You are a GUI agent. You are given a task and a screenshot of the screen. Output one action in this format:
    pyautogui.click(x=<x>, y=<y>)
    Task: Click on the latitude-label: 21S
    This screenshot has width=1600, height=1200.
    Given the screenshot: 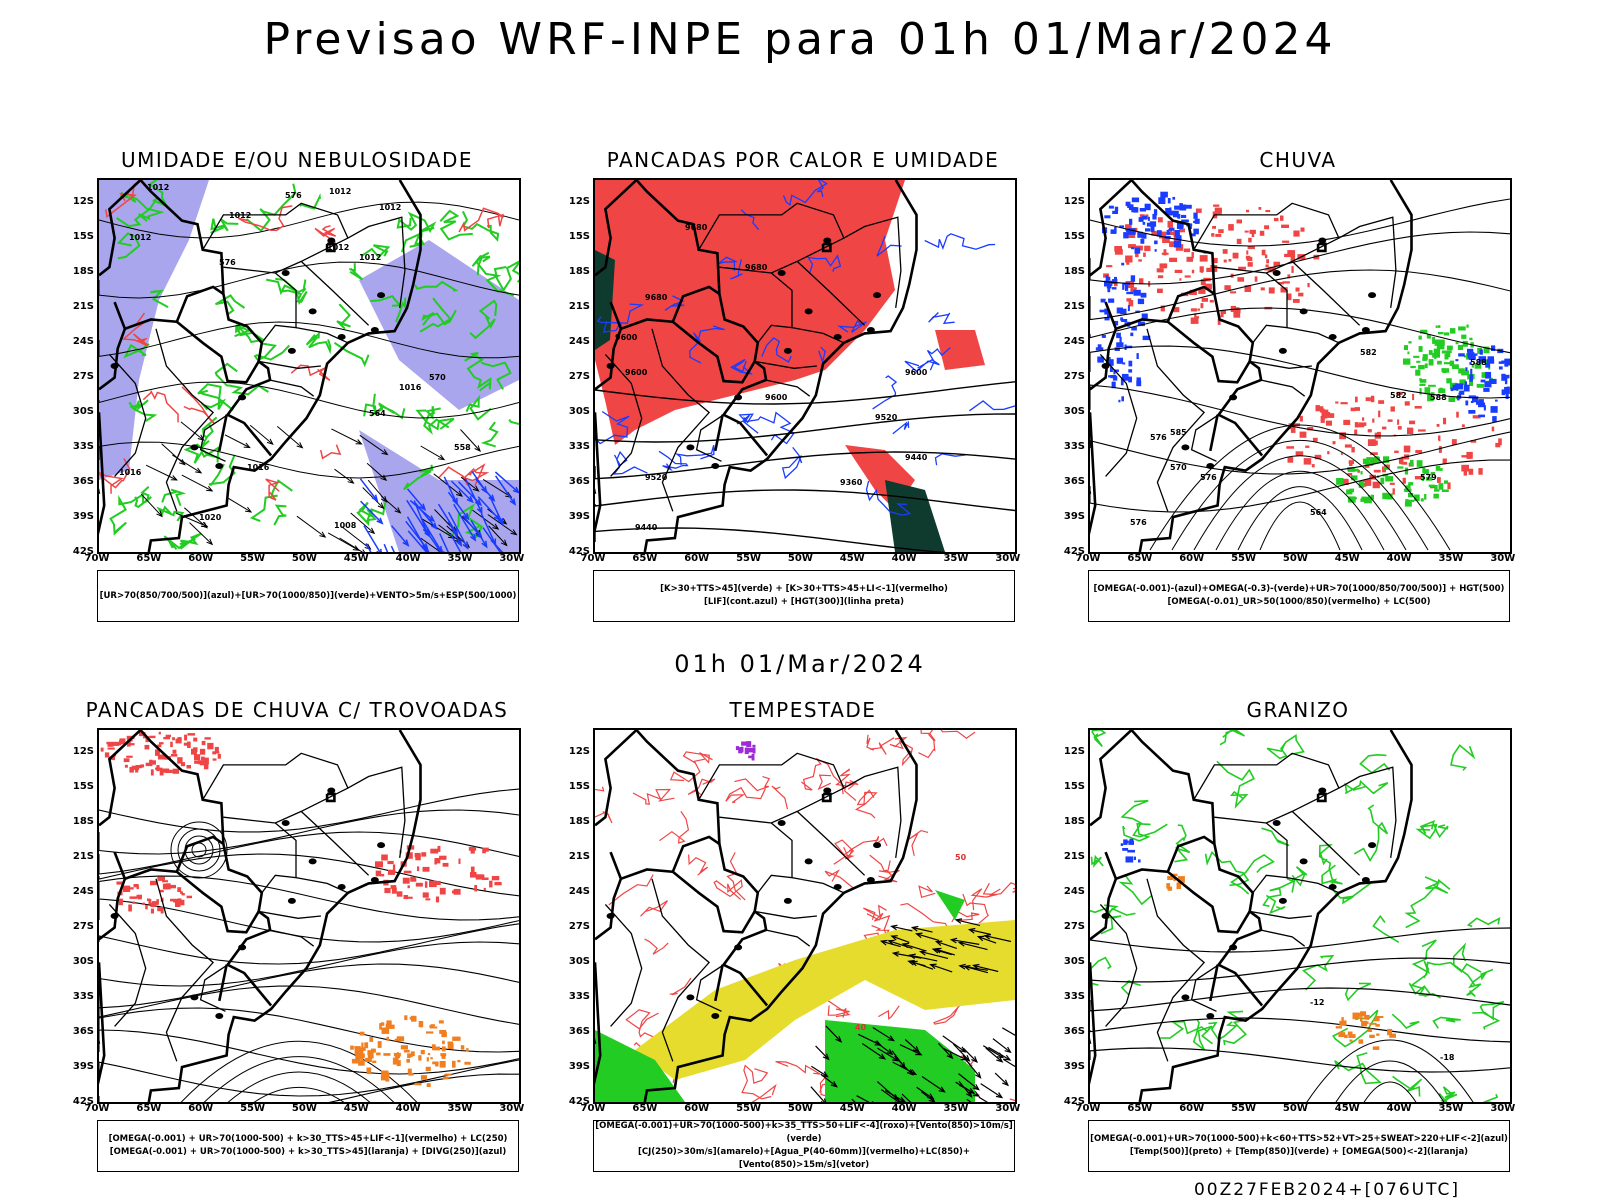 What is the action you would take?
    pyautogui.click(x=83, y=306)
    